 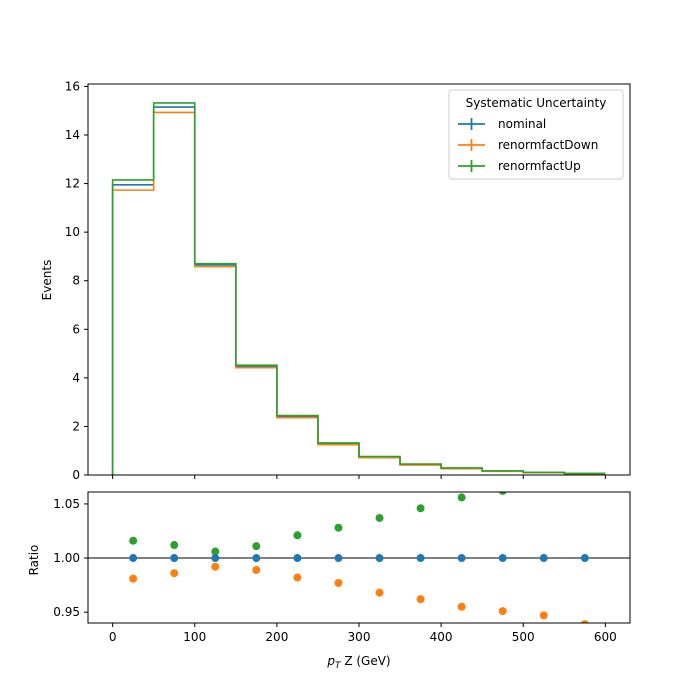 I want to click on main-y-ticks: 0 2 4 6 8 10 12 14 16, so click(x=76, y=280).